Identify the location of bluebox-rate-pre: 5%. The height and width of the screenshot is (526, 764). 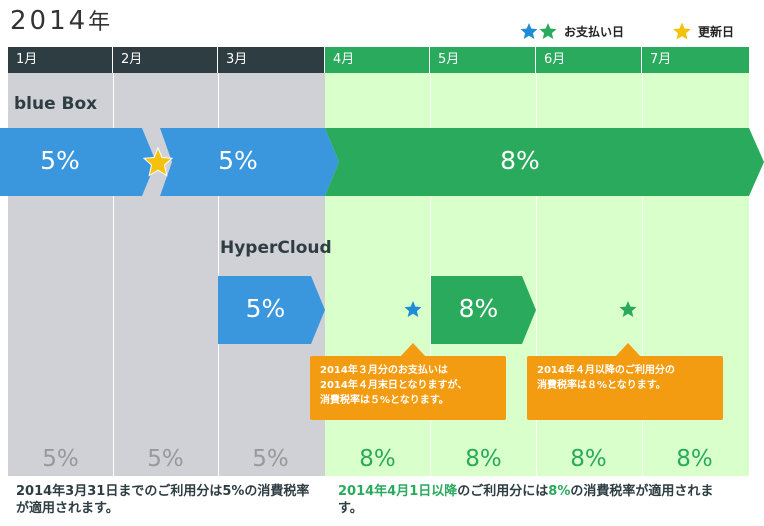
(60, 160).